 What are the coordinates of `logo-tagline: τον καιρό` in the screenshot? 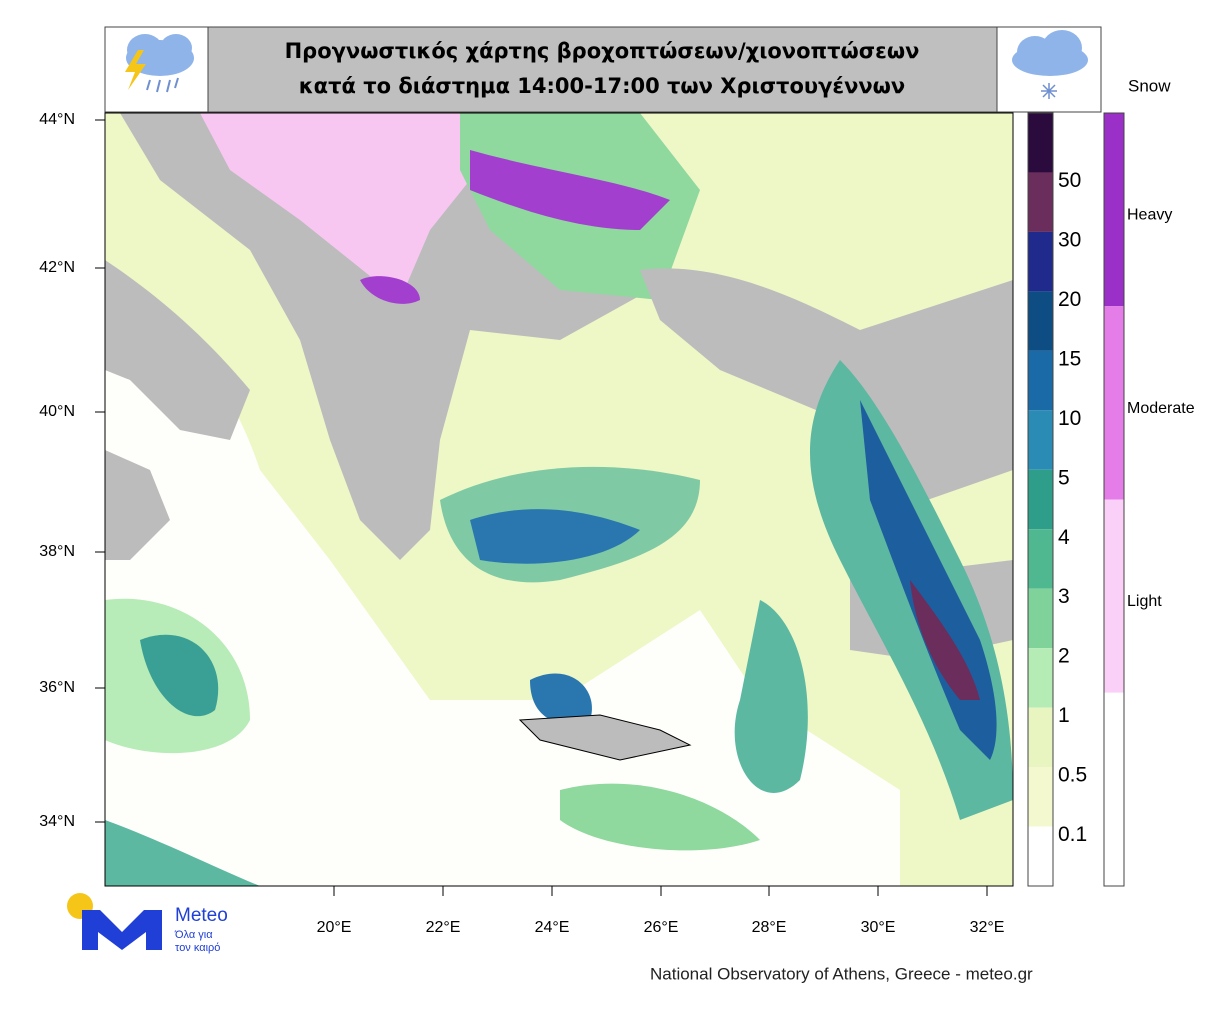 It's located at (197, 948).